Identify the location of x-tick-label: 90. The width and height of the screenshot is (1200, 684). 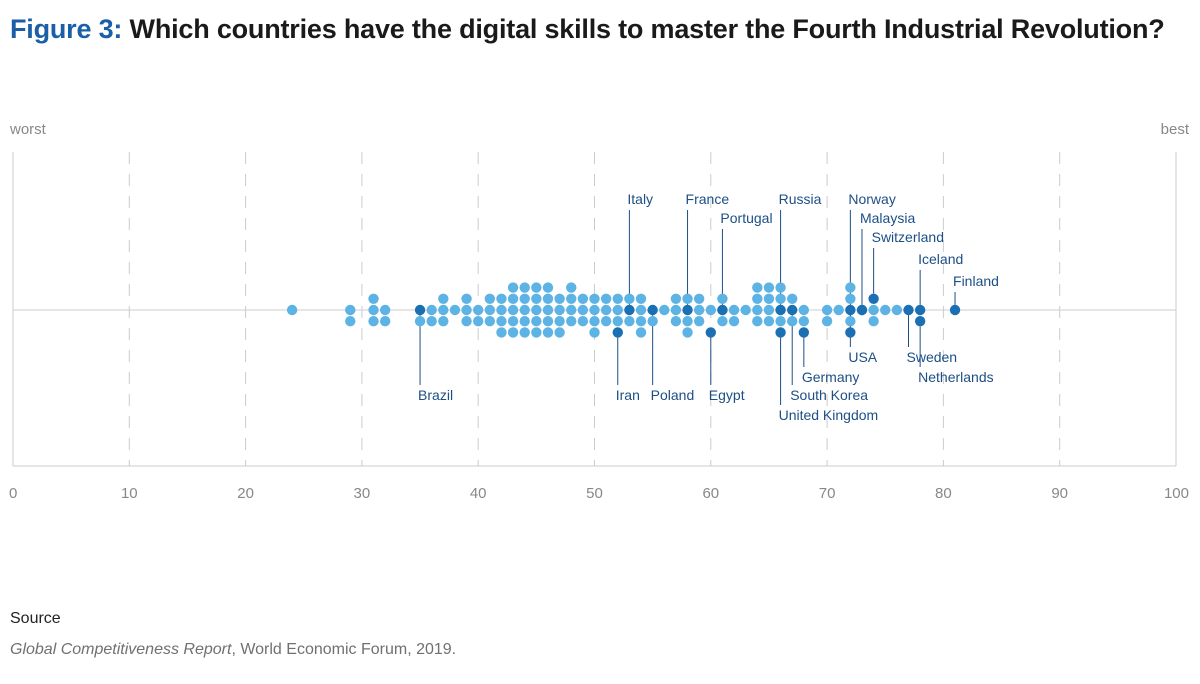
(1059, 493).